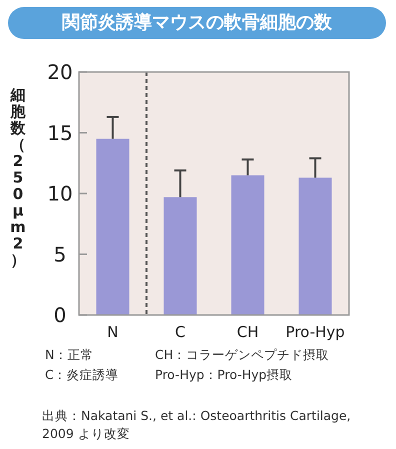  Describe the element at coordinates (197, 425) in the screenshot. I see `source-note: 出典：Nakatani S., et al.: Osteoarthritis Cartilage, 2009 より改変` at that location.